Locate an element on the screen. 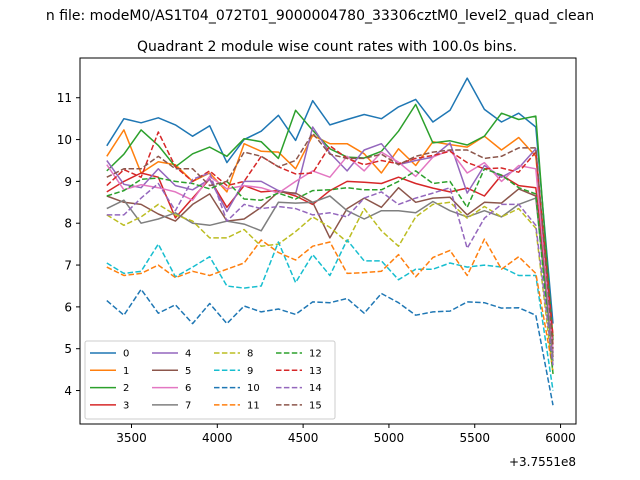  x-tick-label: 6000 is located at coordinates (560, 438).